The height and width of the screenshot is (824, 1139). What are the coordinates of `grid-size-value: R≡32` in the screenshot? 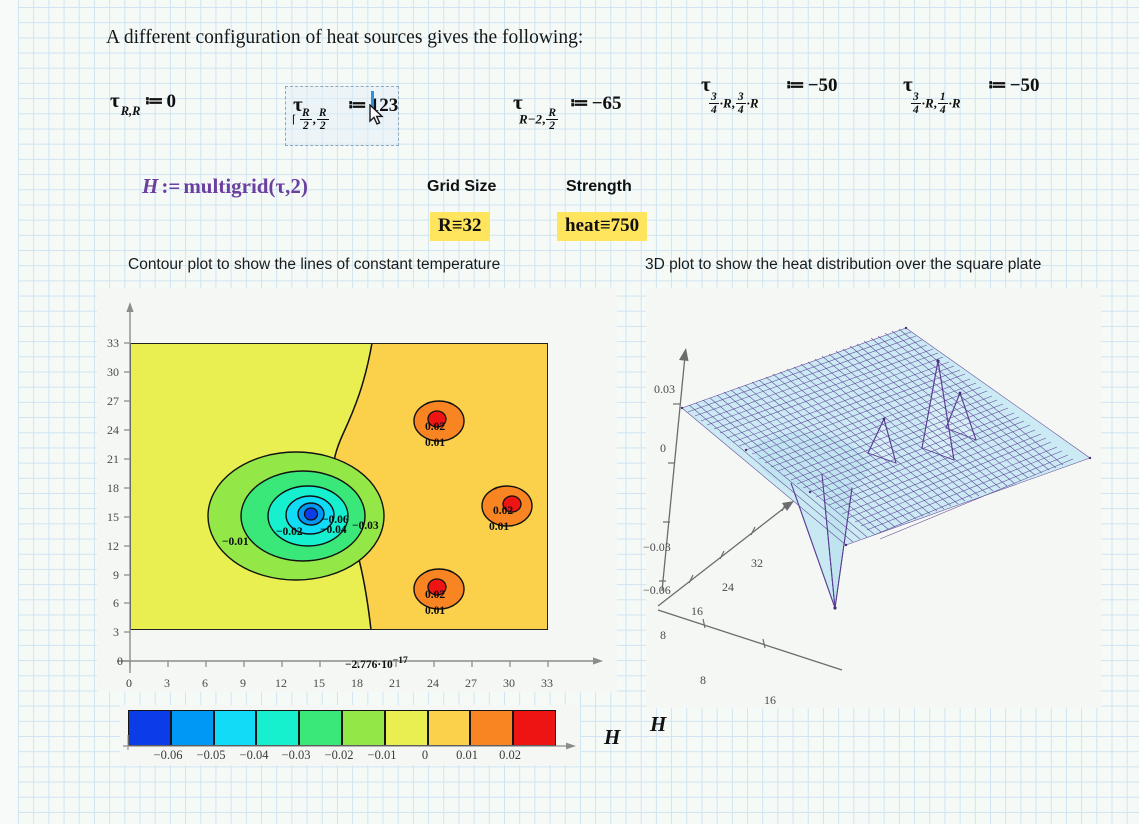 It's located at (460, 226).